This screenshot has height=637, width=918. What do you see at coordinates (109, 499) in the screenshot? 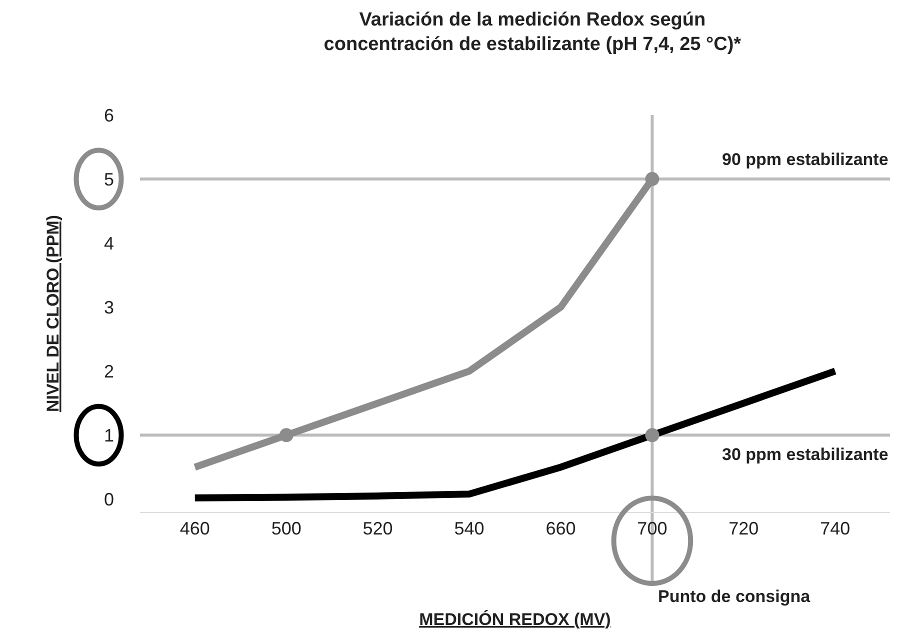
I see `y-tick-label: 0` at bounding box center [109, 499].